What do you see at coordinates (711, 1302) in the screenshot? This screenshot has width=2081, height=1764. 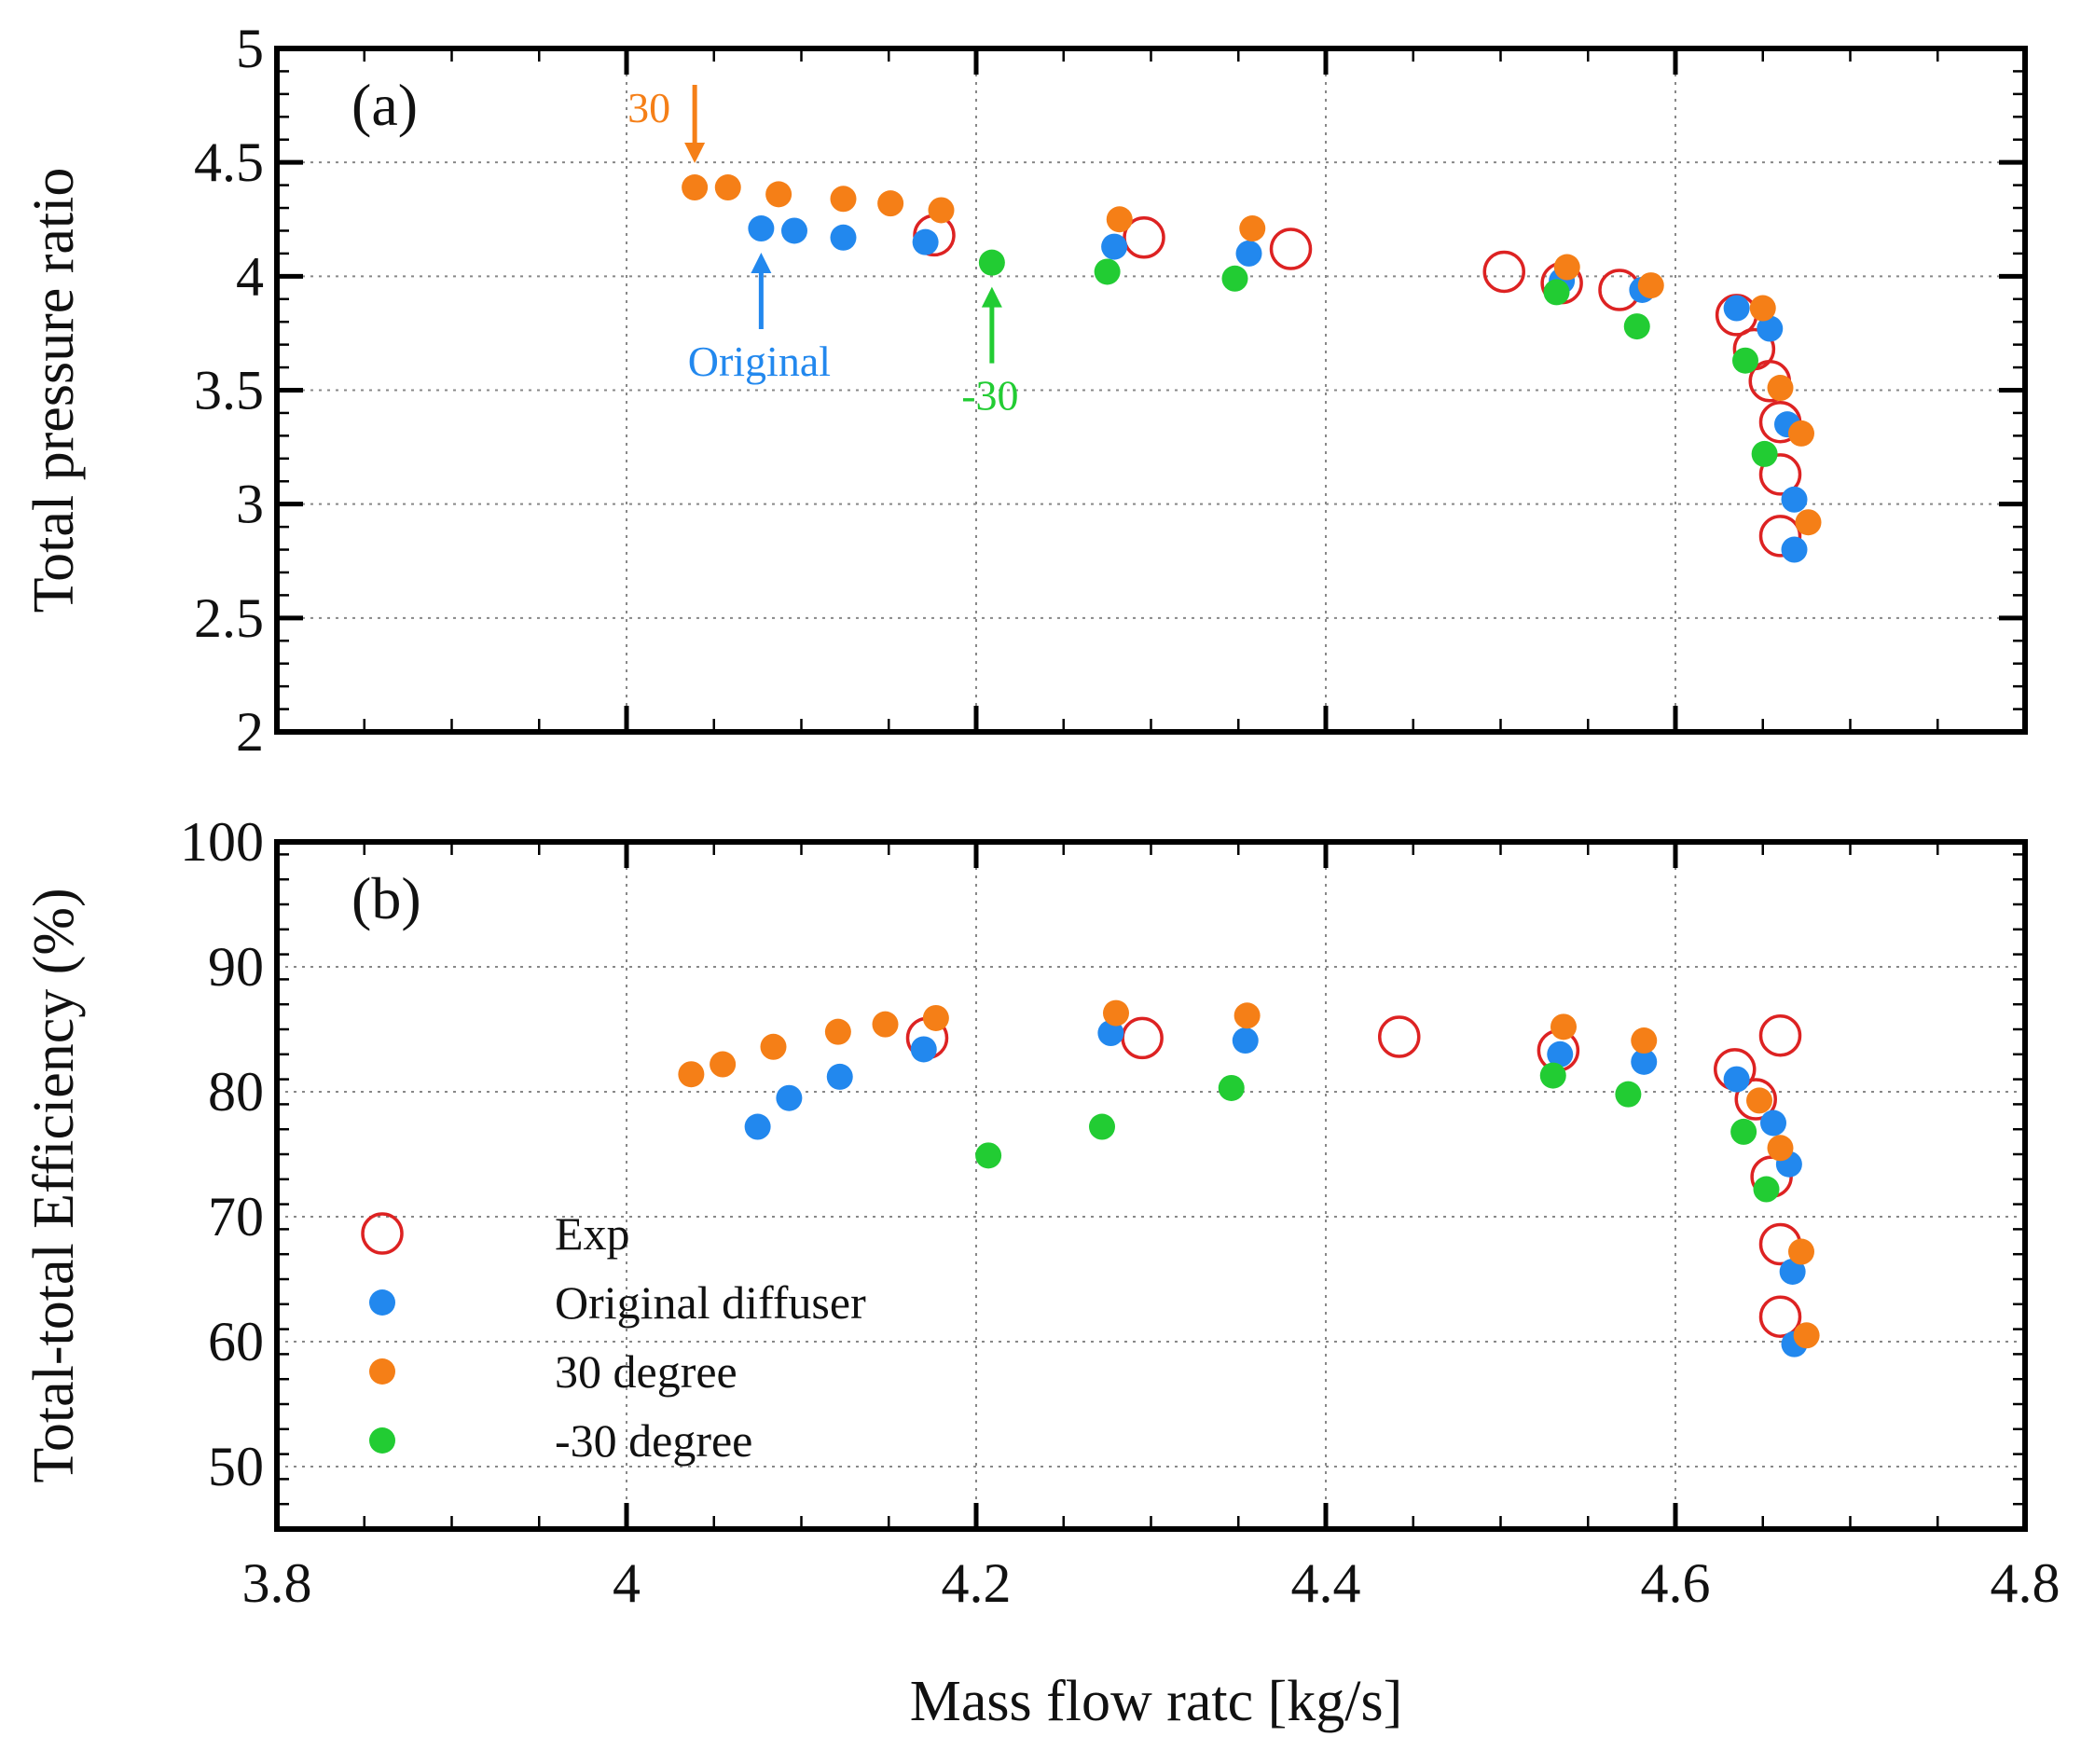 I see `legend-label-original: Original diffuser` at bounding box center [711, 1302].